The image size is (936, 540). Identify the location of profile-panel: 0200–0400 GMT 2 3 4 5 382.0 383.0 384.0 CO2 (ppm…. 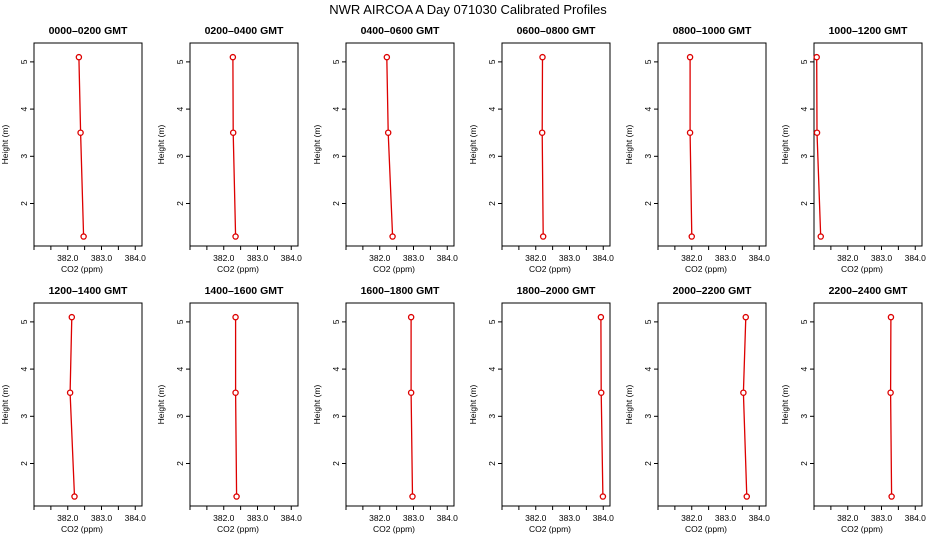
(229, 149).